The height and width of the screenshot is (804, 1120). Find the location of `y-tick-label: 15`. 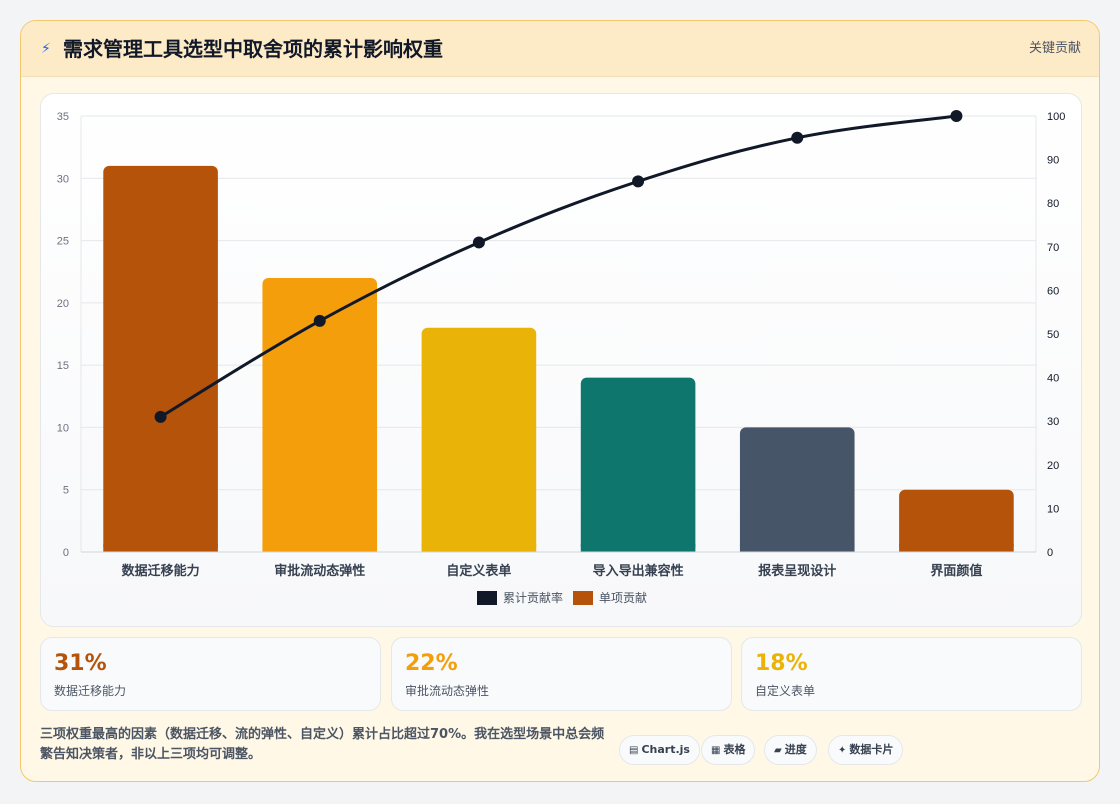

y-tick-label: 15 is located at coordinates (63, 366).